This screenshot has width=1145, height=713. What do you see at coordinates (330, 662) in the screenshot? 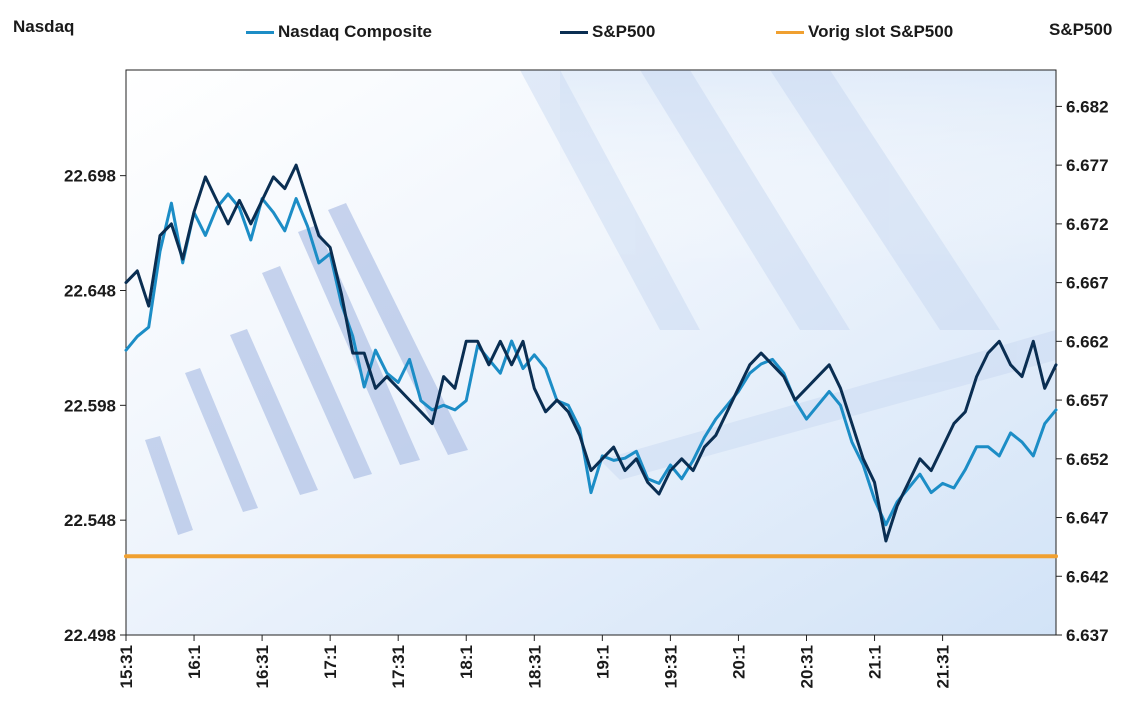
I see `x-tick-label: 17:1` at bounding box center [330, 662].